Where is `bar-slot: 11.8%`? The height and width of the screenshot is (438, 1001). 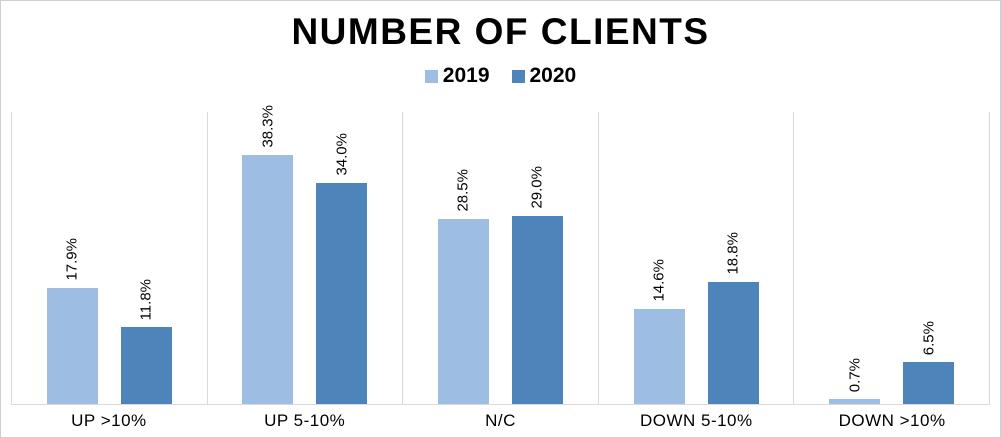
bar-slot: 11.8% is located at coordinates (146, 258).